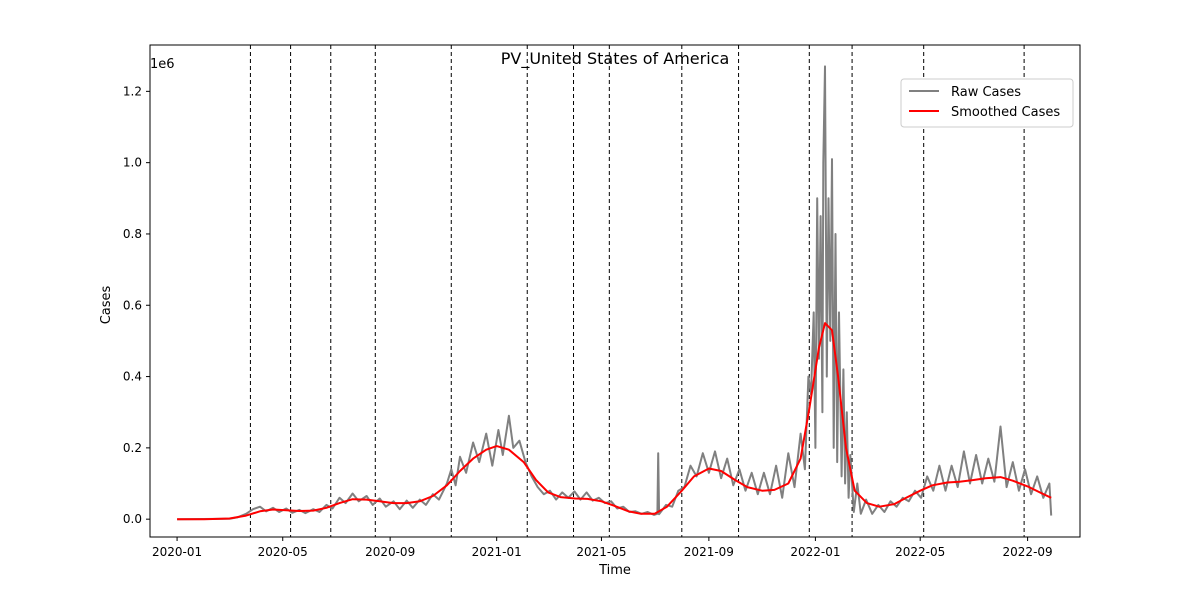 This screenshot has height=600, width=1200. I want to click on chart-title: PV_United States of America, so click(615, 59).